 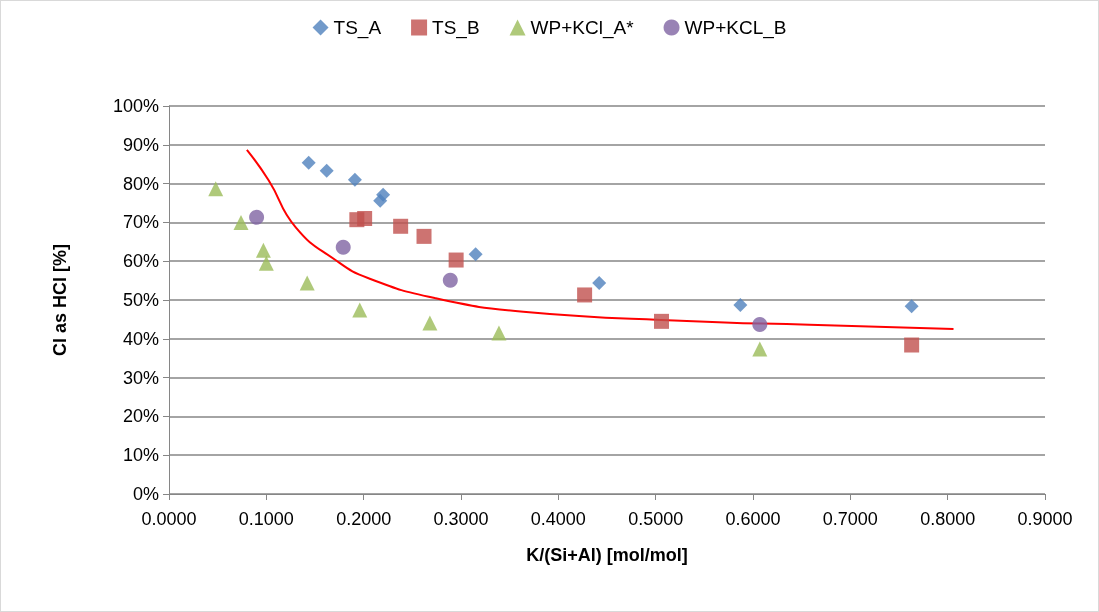 I want to click on y-tick-label: 30%, so click(x=140, y=377).